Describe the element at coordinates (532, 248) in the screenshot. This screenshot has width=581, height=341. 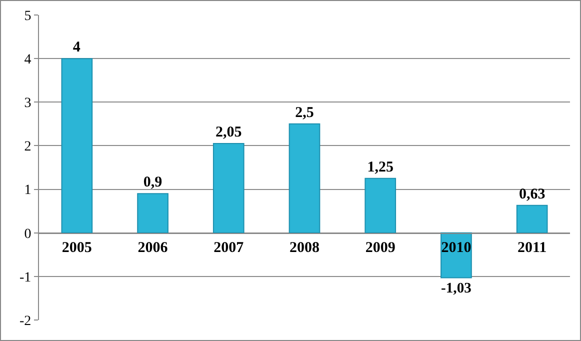
I see `x-tick-label: 2011` at that location.